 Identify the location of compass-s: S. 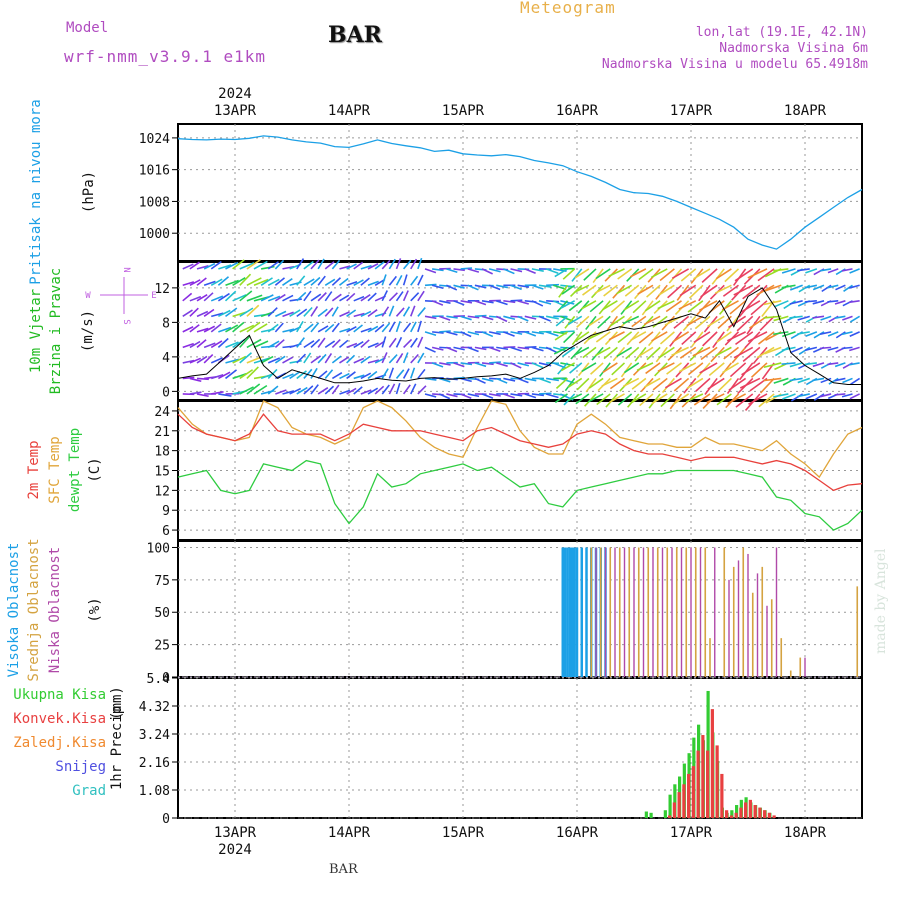
(126, 321).